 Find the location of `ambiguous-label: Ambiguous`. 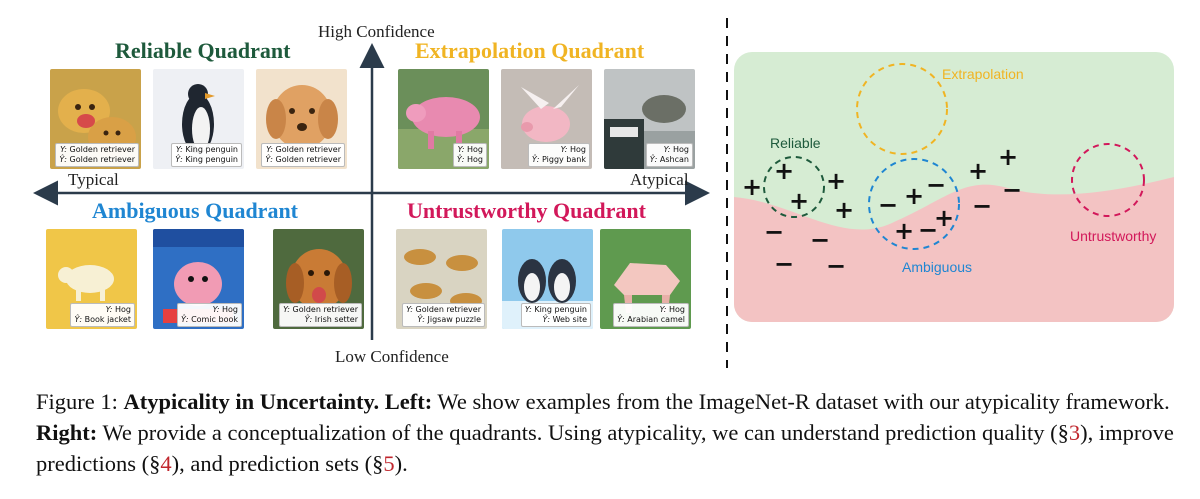

ambiguous-label: Ambiguous is located at coordinates (937, 267).